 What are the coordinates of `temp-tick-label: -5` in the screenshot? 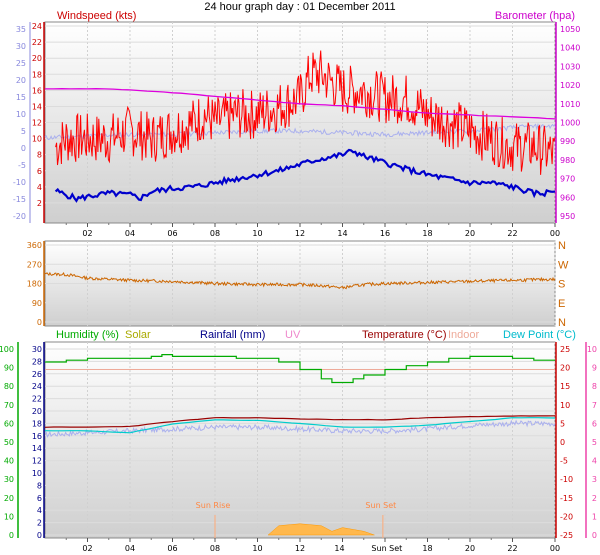 It's located at (564, 461).